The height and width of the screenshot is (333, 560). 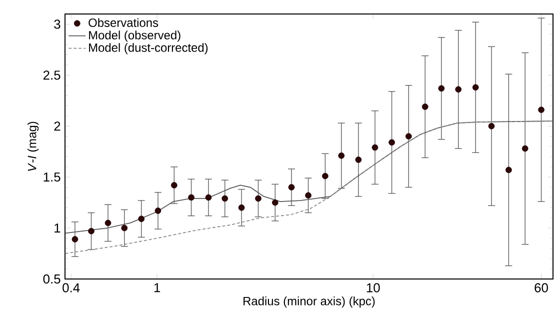 I want to click on x-axis-title: Radius (minor axis) (kpc), so click(x=309, y=302).